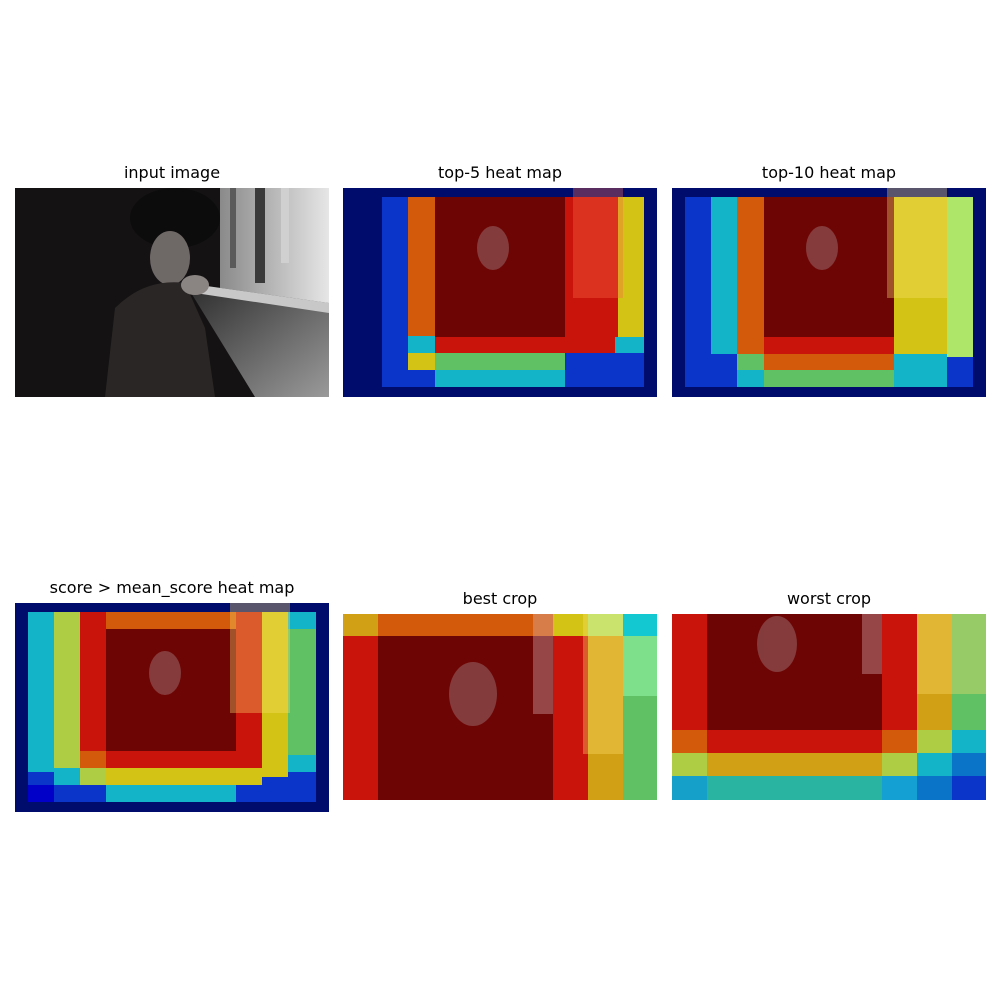  Describe the element at coordinates (172, 292) in the screenshot. I see `input-image` at that location.